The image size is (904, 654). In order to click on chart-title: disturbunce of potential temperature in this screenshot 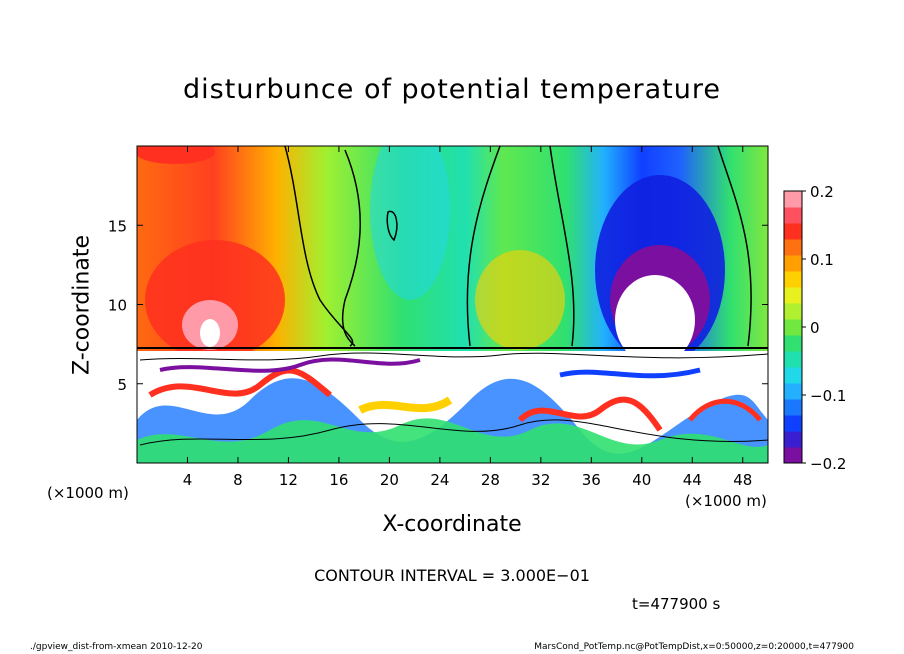, I will do `click(452, 89)`.